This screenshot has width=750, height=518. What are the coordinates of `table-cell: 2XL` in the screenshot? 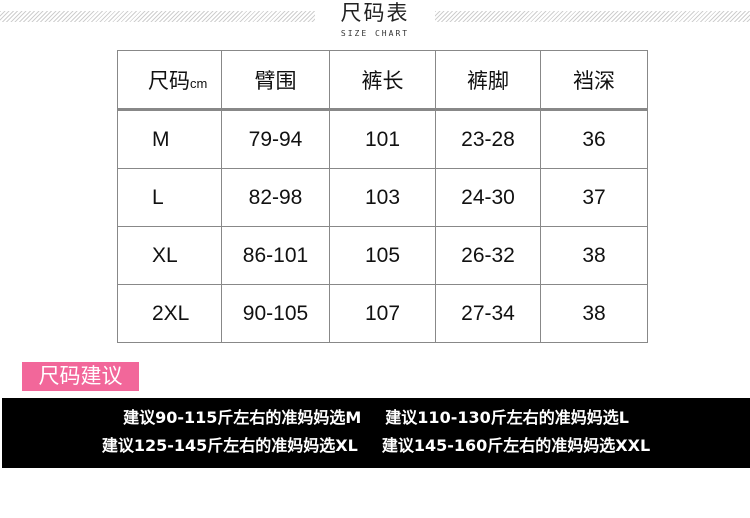 It's located at (169, 313).